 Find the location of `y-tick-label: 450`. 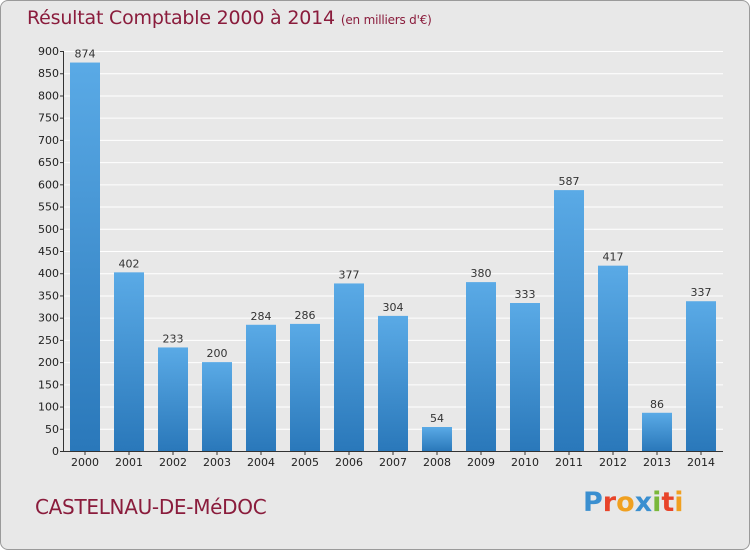

y-tick-label: 450 is located at coordinates (48, 251).